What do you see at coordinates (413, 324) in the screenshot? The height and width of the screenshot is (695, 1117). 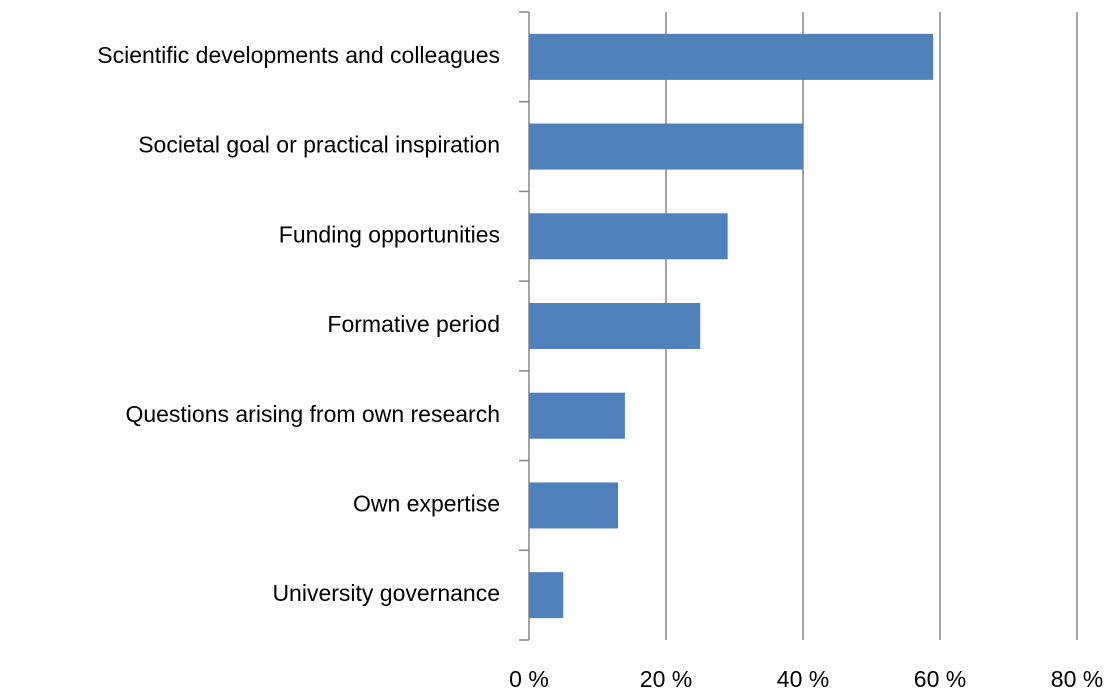 I see `y-tick-label: Formative period` at bounding box center [413, 324].